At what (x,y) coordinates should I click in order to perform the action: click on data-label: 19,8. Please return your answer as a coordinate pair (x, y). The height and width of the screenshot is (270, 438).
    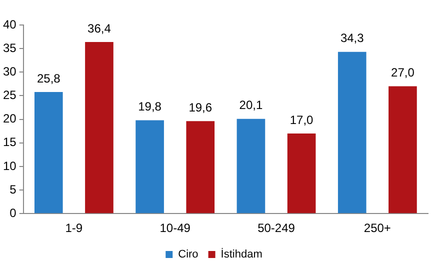
    Looking at the image, I should click on (150, 107).